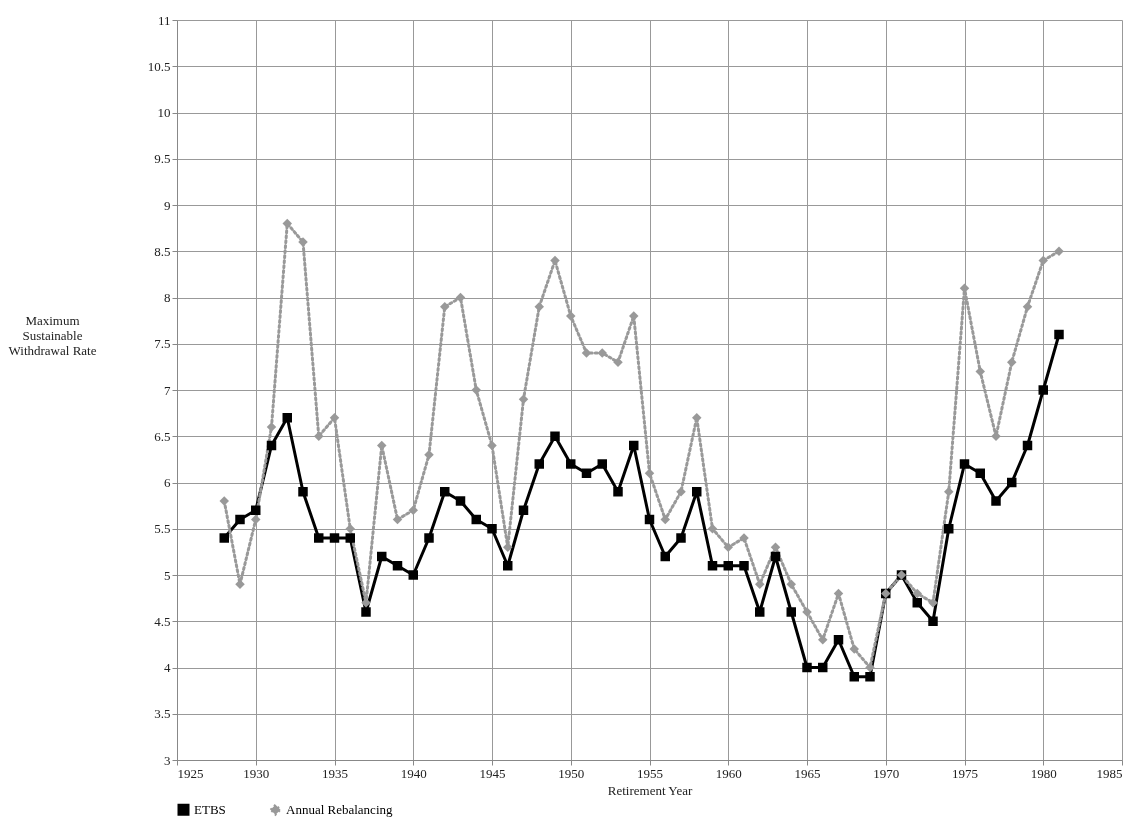 The width and height of the screenshot is (1147, 837). Describe the element at coordinates (210, 809) in the screenshot. I see `legend-label: ETBS` at that location.